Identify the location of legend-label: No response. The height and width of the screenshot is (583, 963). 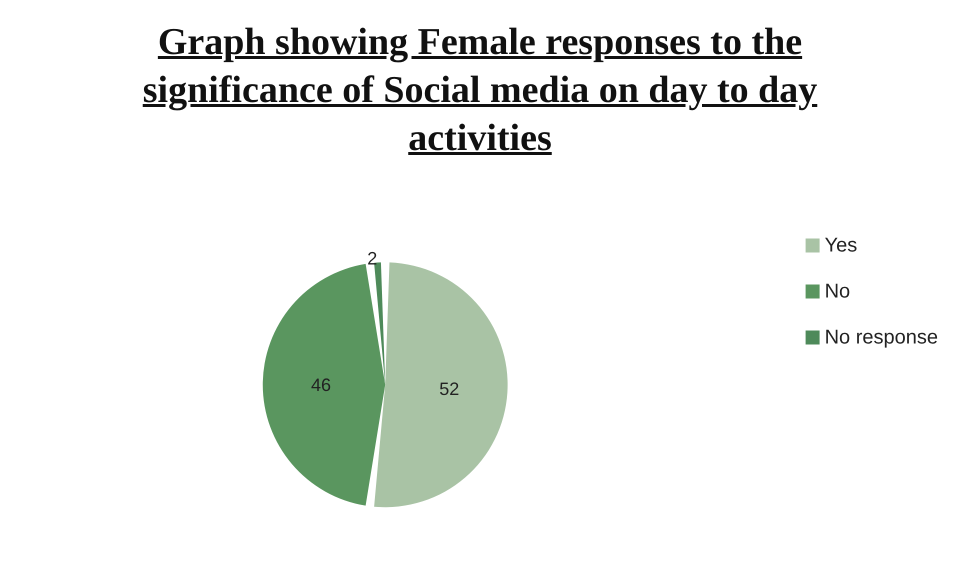
(881, 337).